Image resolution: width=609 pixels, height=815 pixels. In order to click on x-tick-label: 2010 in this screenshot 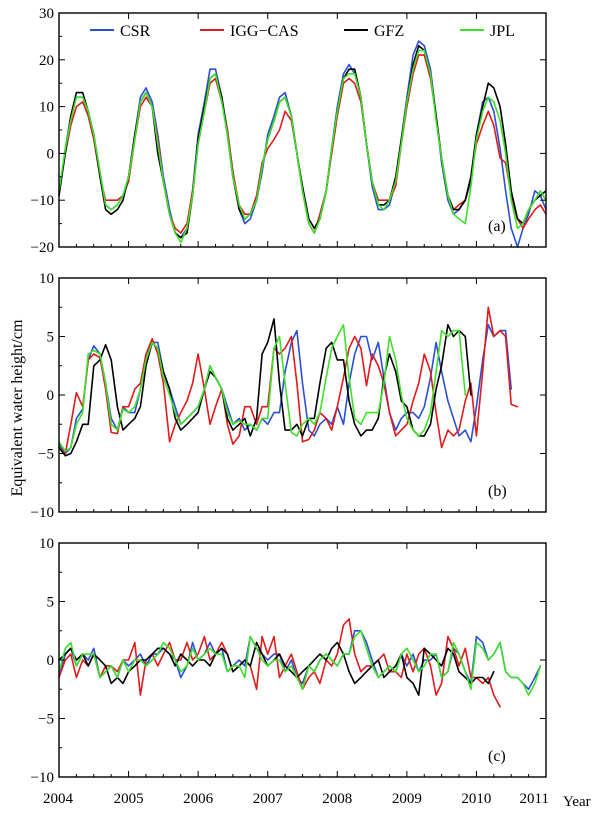, I will do `click(476, 799)`.